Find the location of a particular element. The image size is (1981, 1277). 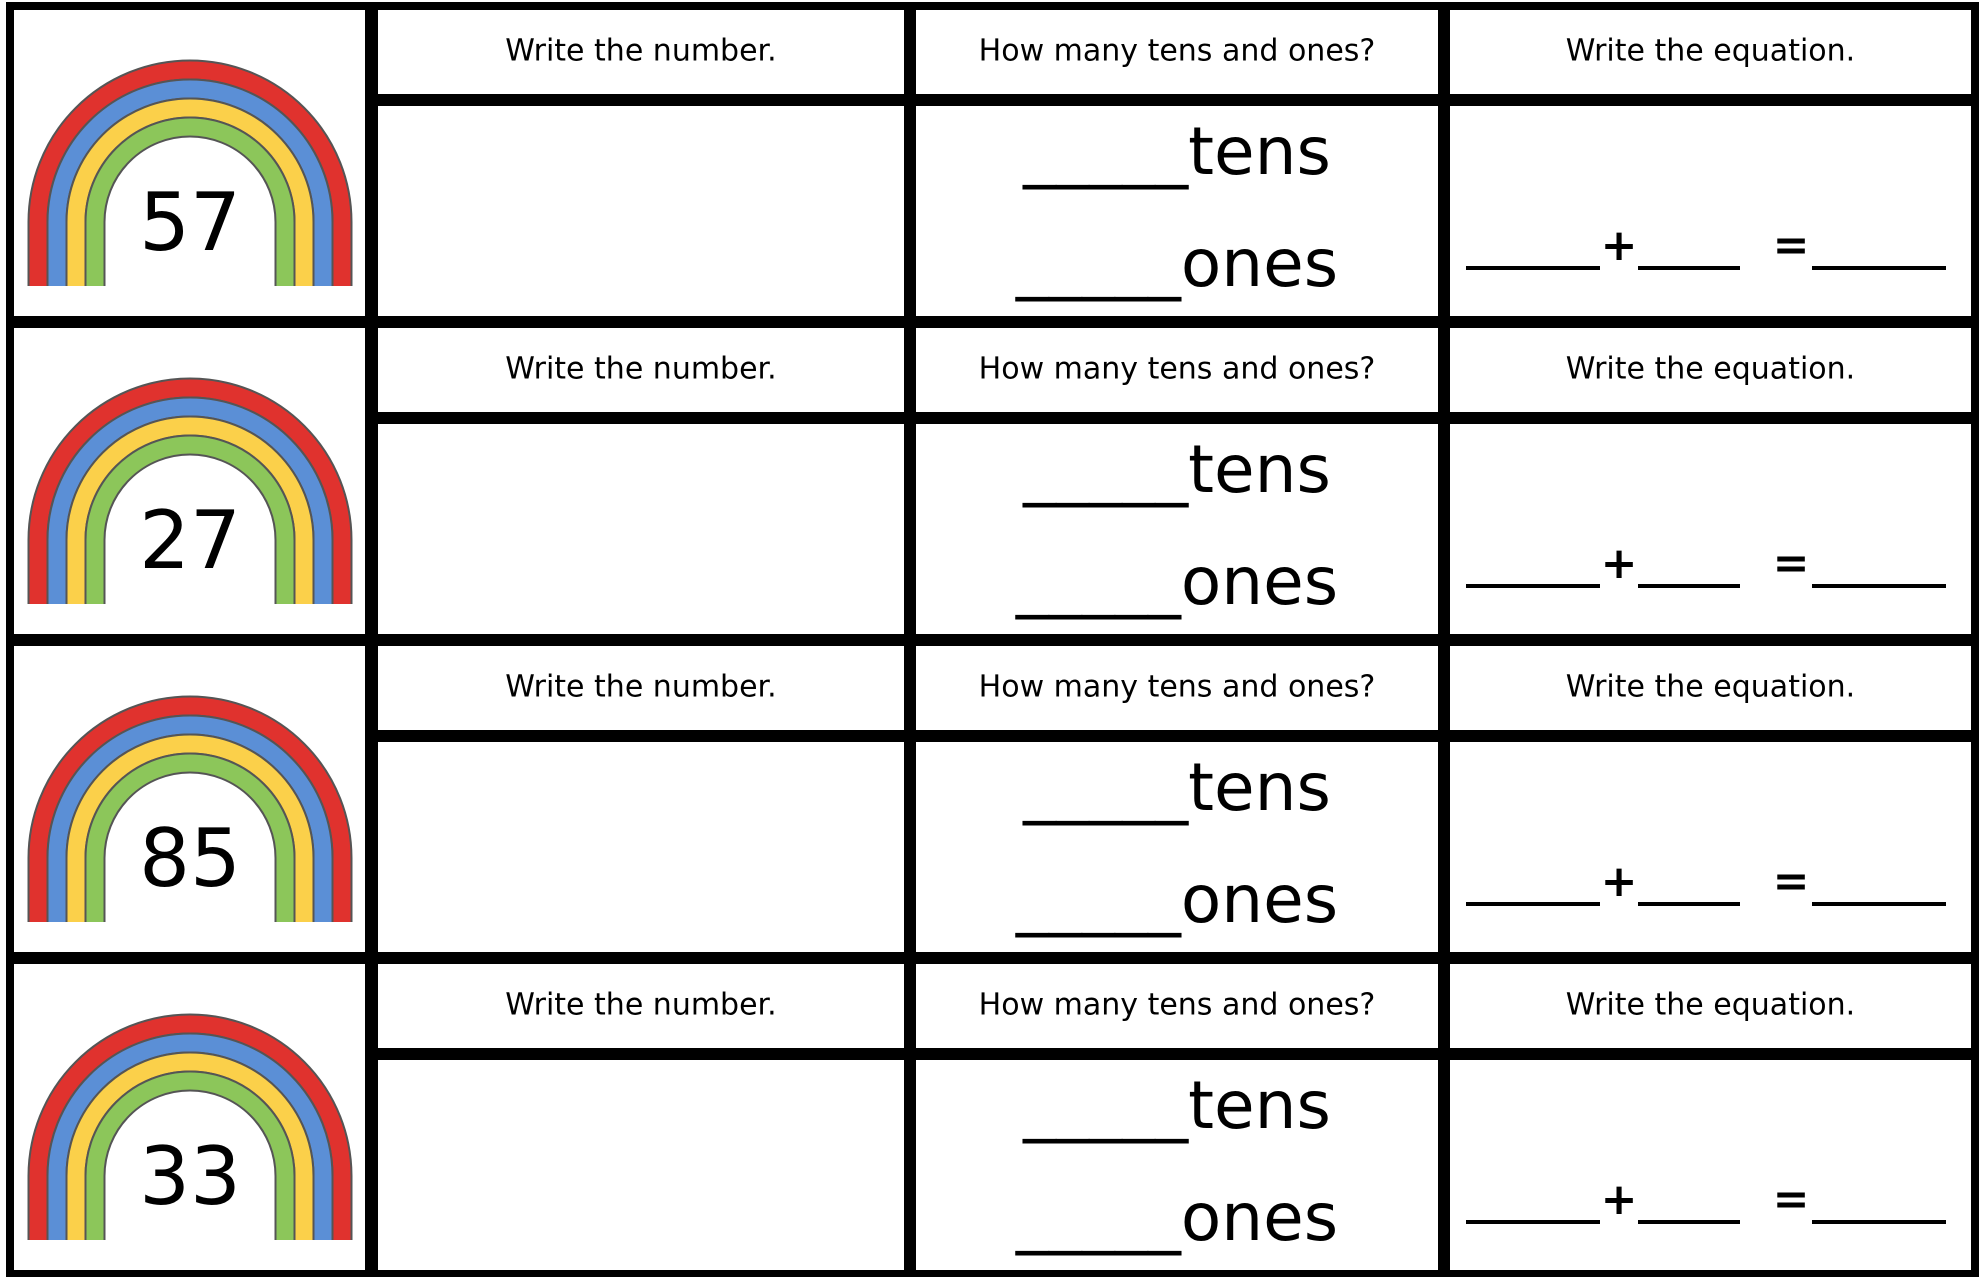

rainbow-number: 85 is located at coordinates (190, 858).